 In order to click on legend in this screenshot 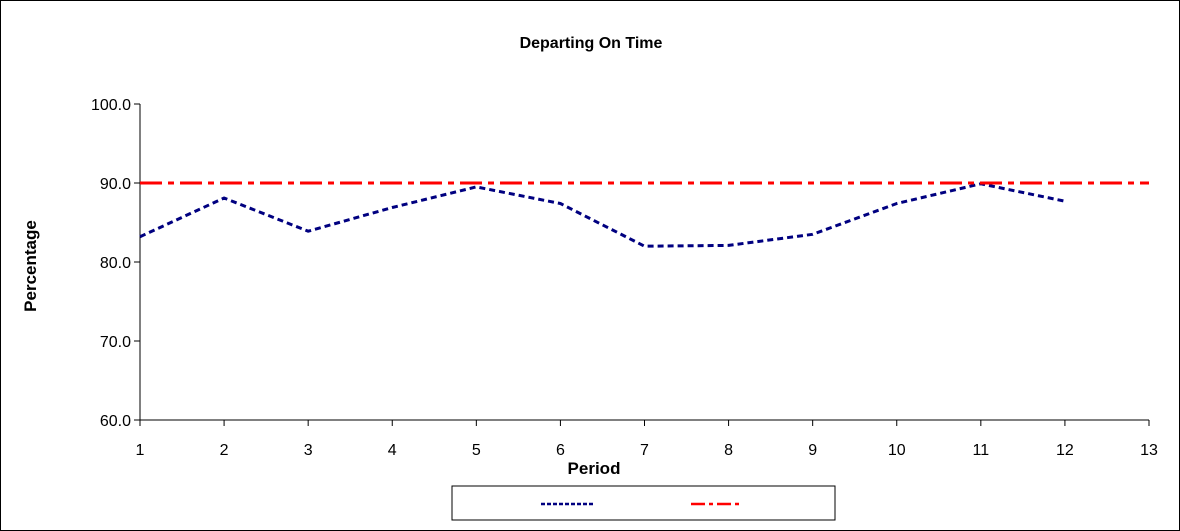, I will do `click(643, 503)`.